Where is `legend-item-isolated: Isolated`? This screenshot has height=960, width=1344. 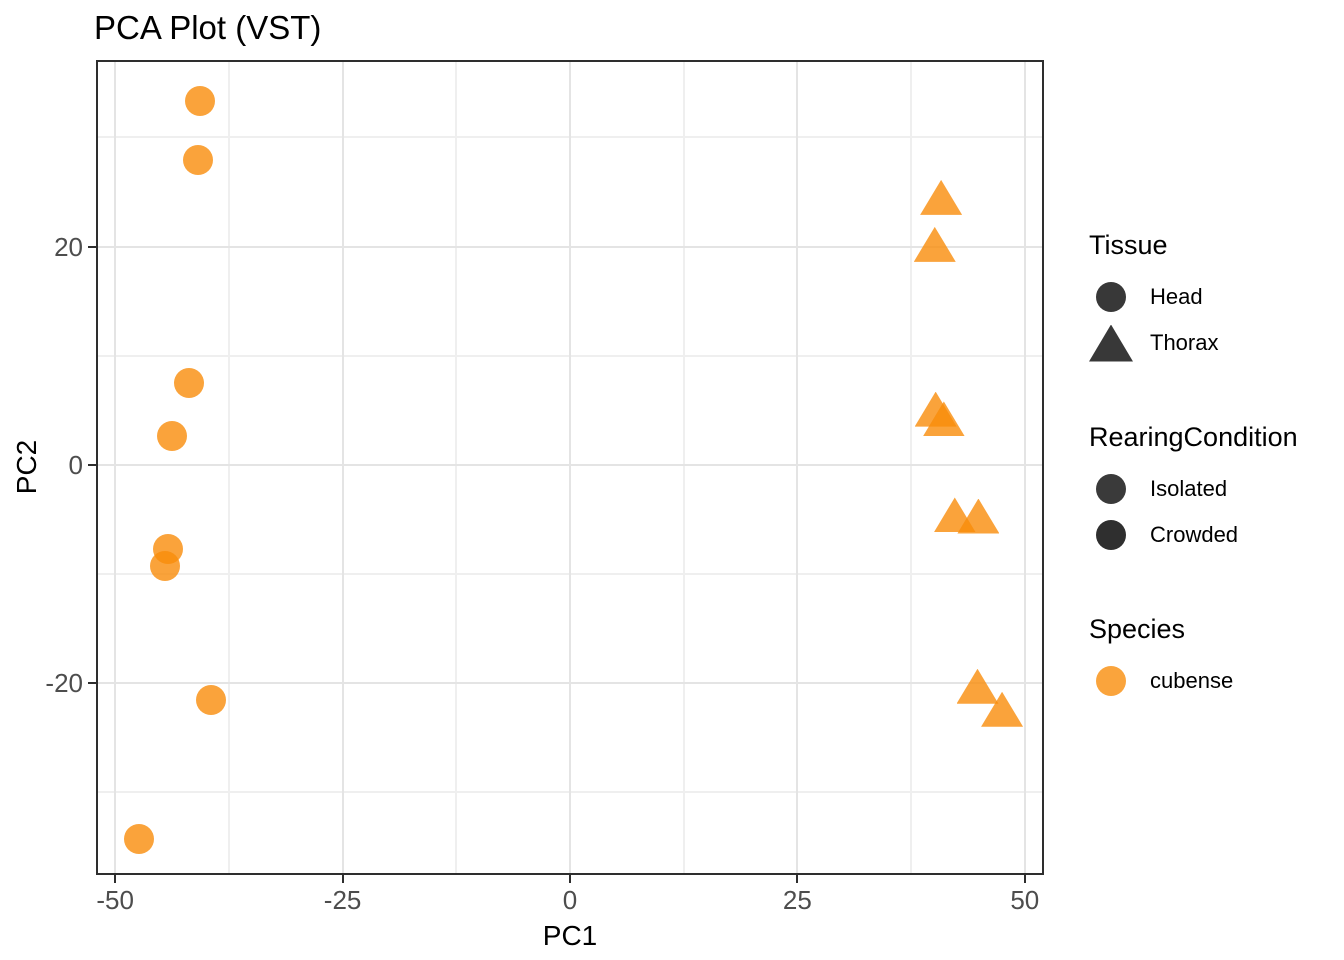
legend-item-isolated: Isolated is located at coordinates (1191, 489).